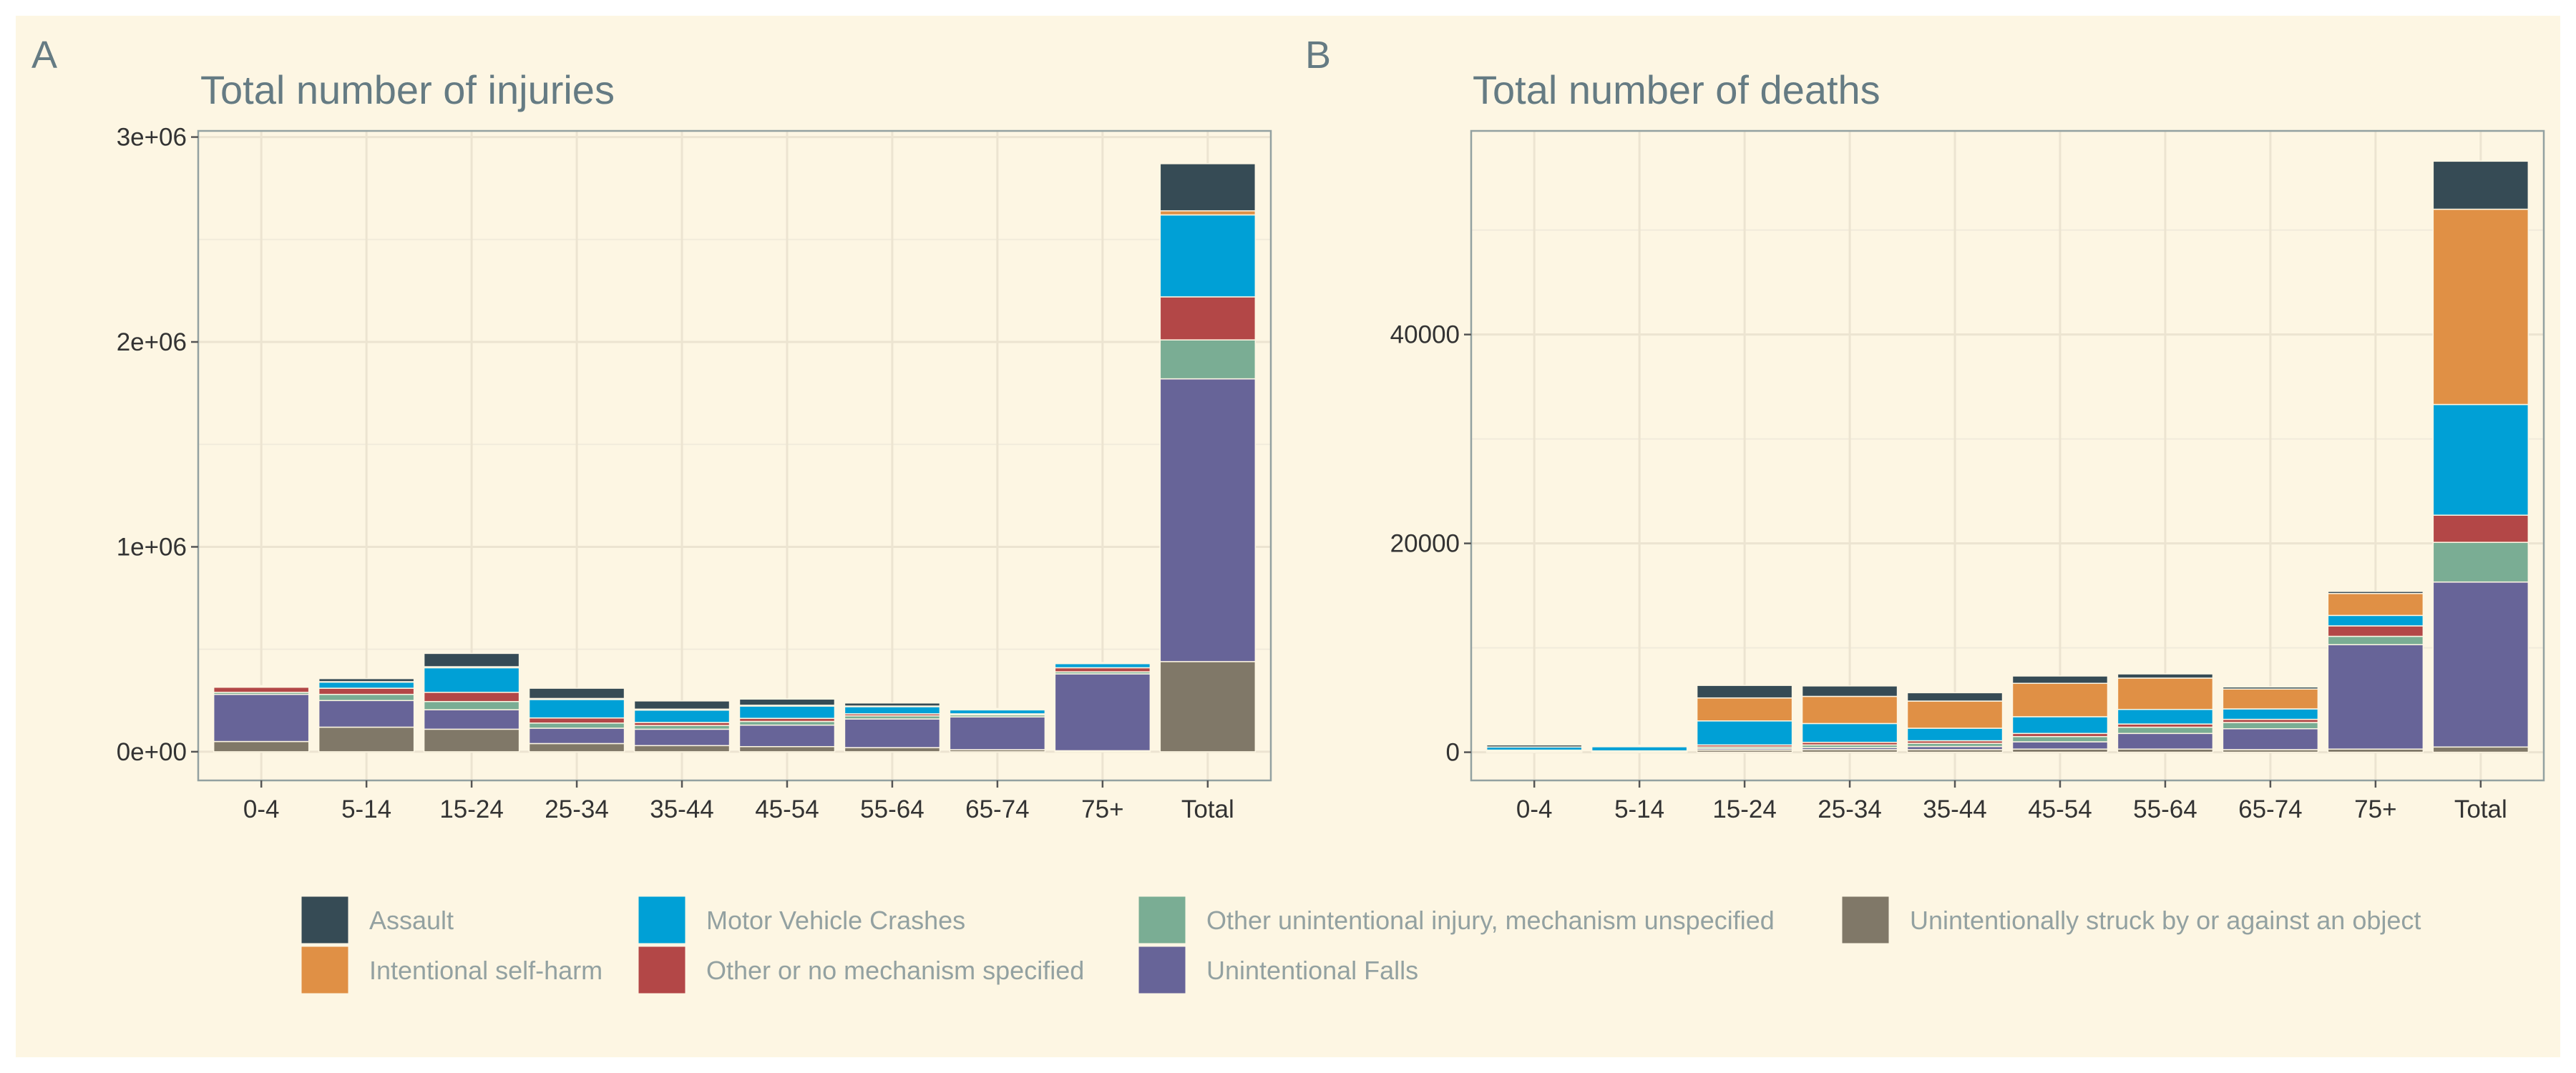  What do you see at coordinates (2270, 809) in the screenshot?
I see `deaths-x-tick-label-65-74: 65-74` at bounding box center [2270, 809].